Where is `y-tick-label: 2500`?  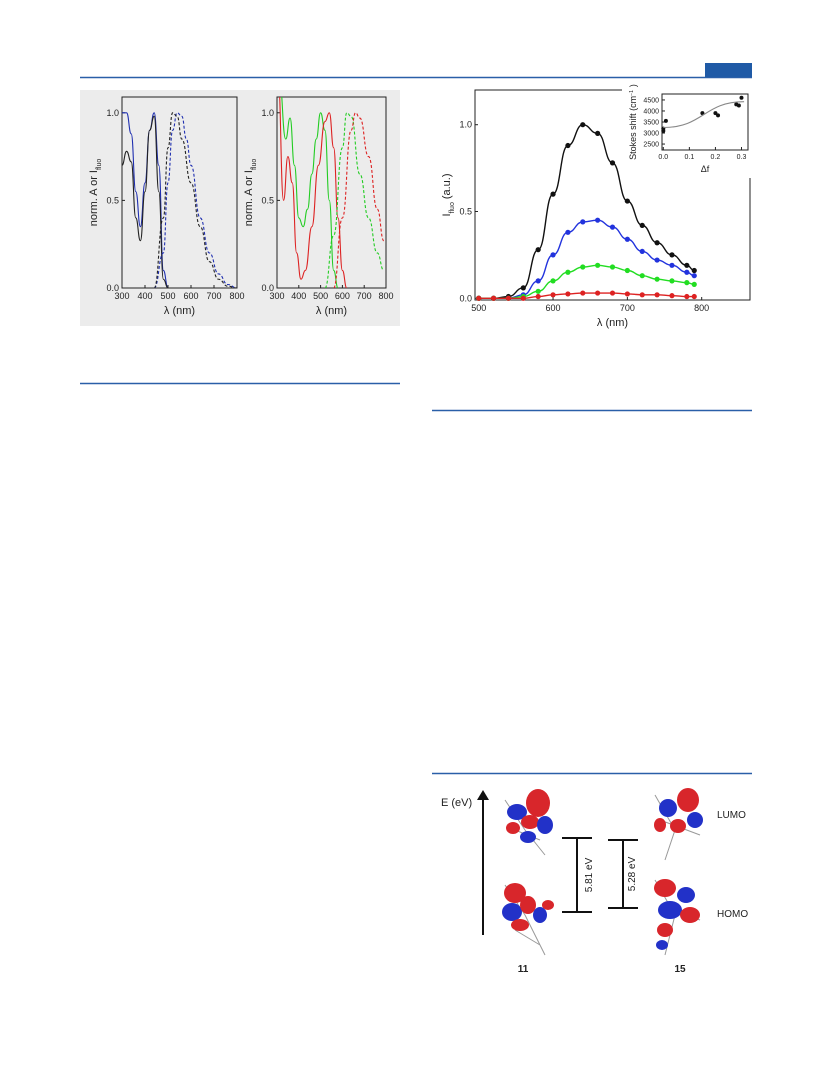 y-tick-label: 2500 is located at coordinates (651, 144).